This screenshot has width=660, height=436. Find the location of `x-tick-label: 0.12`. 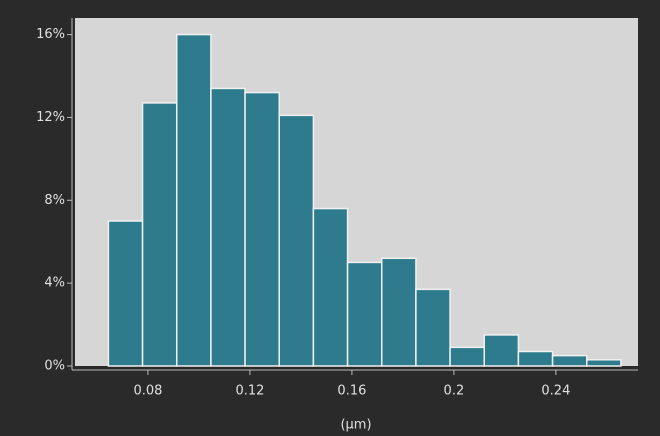

x-tick-label: 0.12 is located at coordinates (249, 391).